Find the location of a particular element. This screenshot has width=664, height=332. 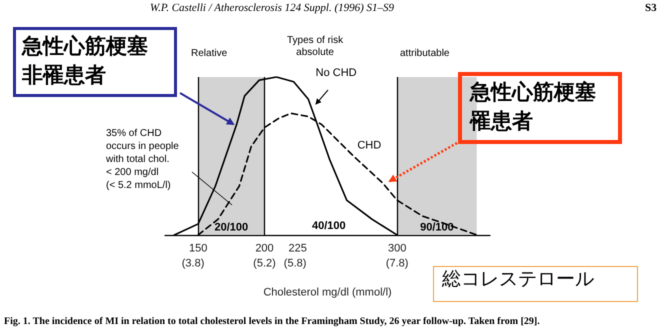

text: Types of risk absolute is located at coordinates (315, 46).